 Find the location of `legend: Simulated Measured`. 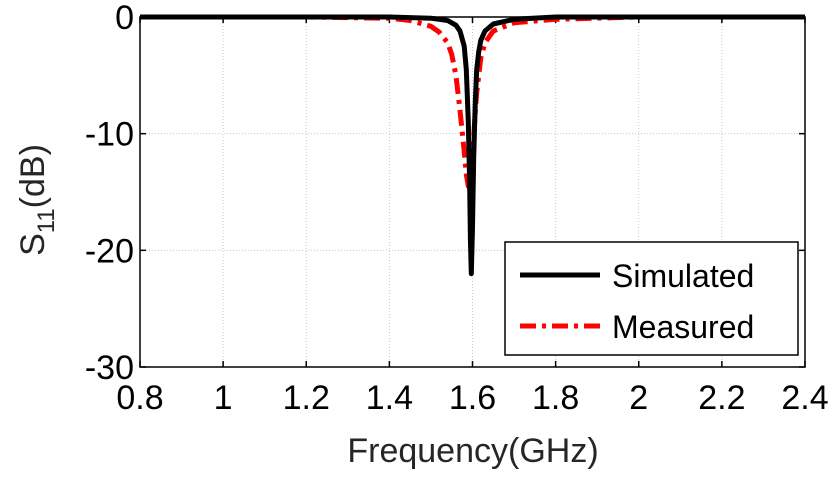

legend: Simulated Measured is located at coordinates (651, 298).